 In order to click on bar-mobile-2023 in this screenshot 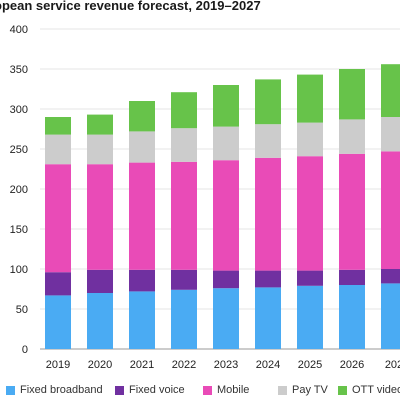, I will do `click(226, 215)`.